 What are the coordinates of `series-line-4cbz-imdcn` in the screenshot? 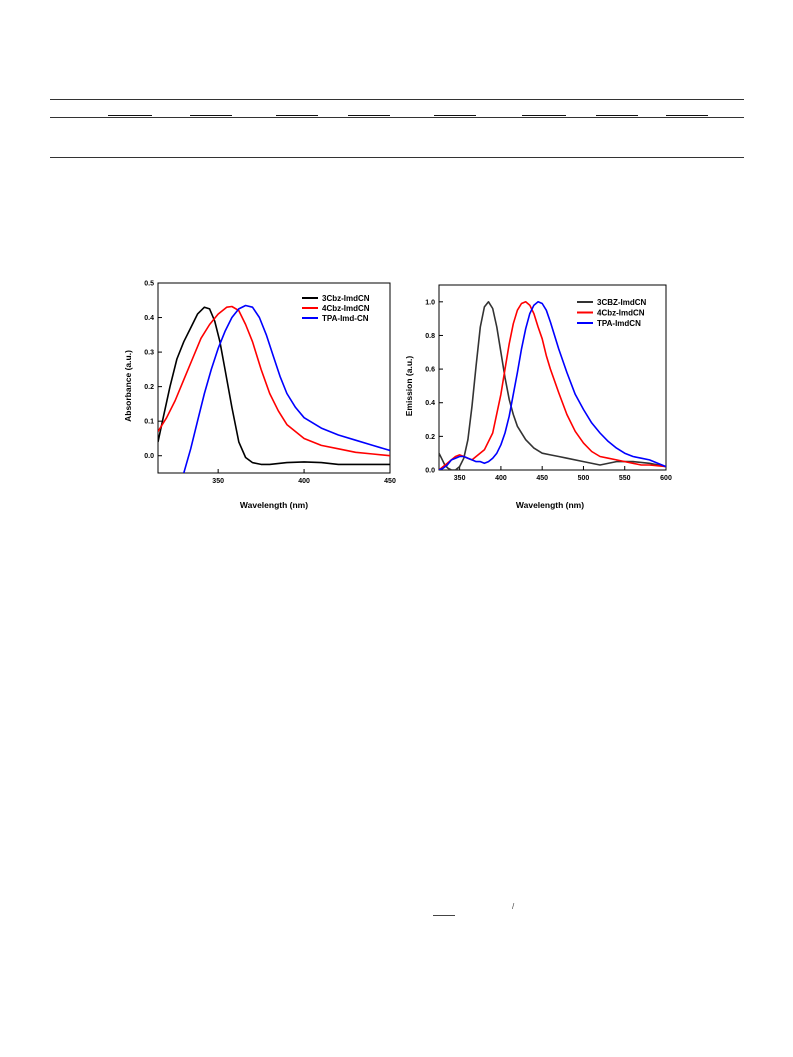 It's located at (274, 381).